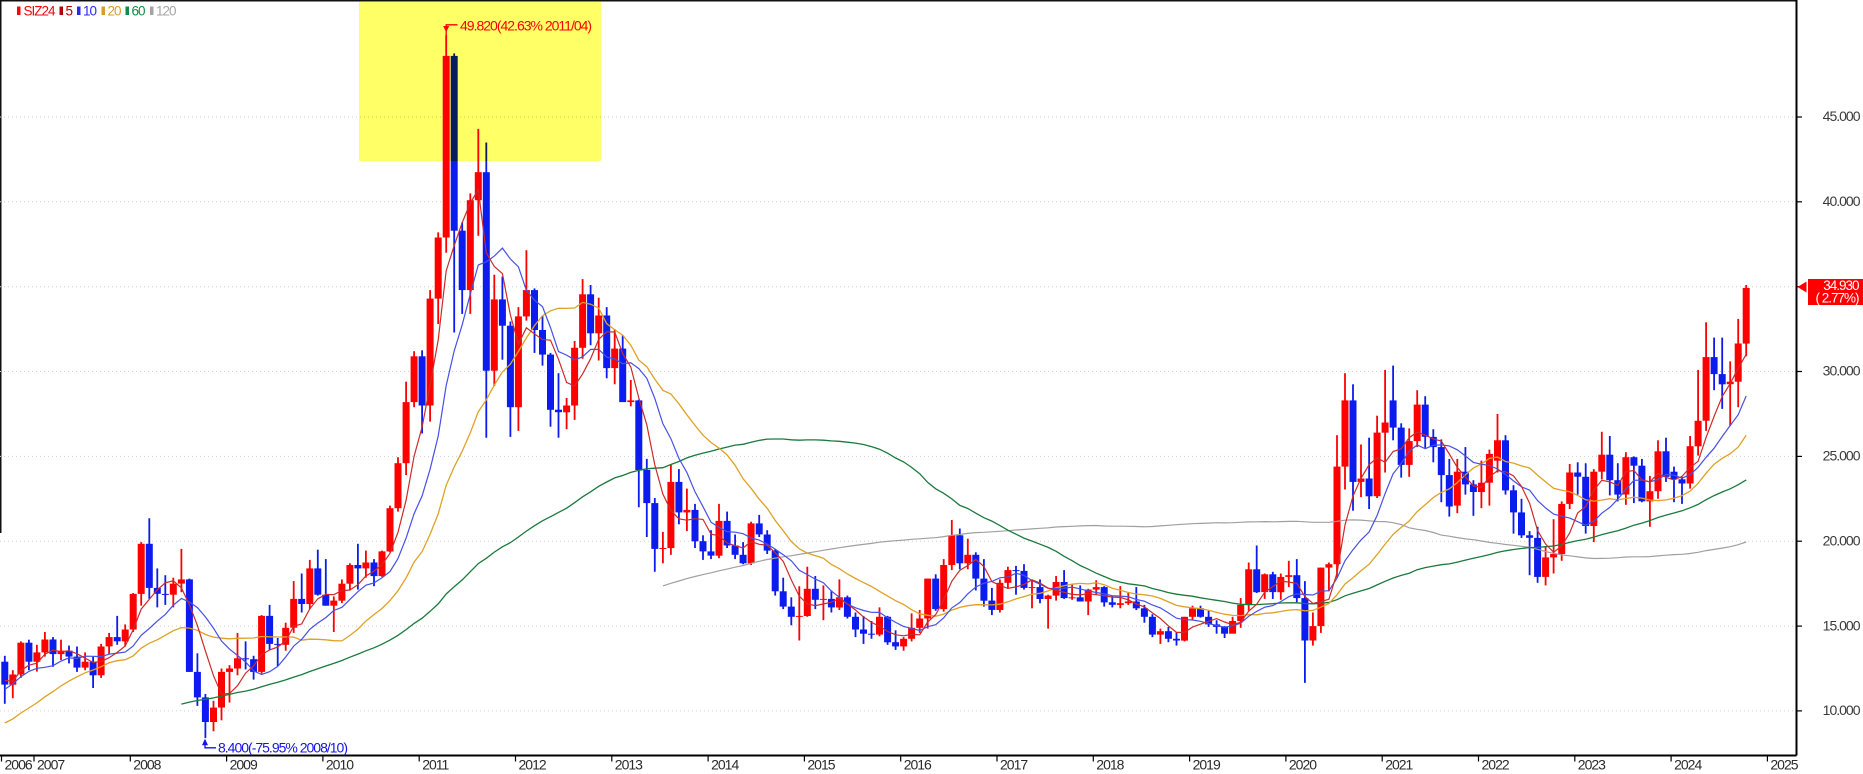  What do you see at coordinates (1842, 371) in the screenshot?
I see `svg-text: 30.000` at bounding box center [1842, 371].